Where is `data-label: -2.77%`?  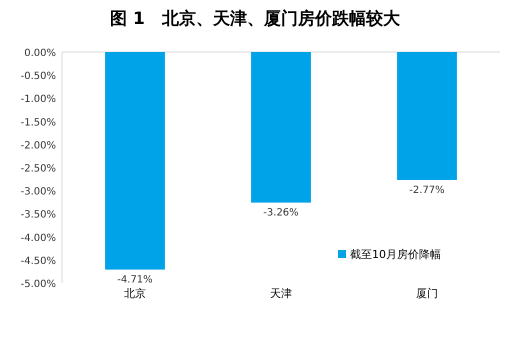
data-label: -2.77% is located at coordinates (427, 190).